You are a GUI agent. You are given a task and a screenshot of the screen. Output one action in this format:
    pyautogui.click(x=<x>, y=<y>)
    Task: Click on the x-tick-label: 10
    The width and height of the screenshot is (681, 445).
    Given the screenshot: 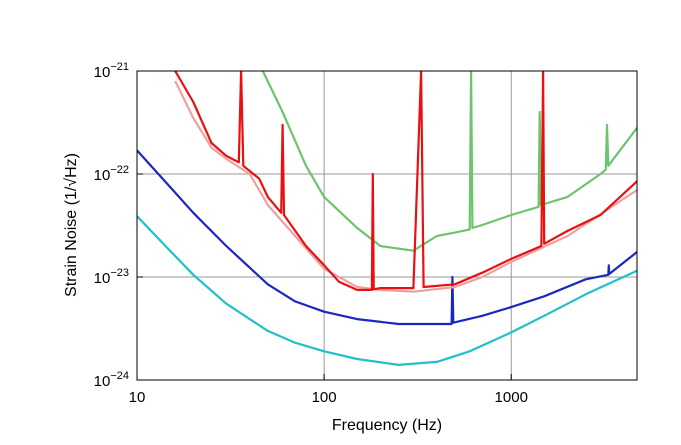 What is the action you would take?
    pyautogui.click(x=137, y=397)
    